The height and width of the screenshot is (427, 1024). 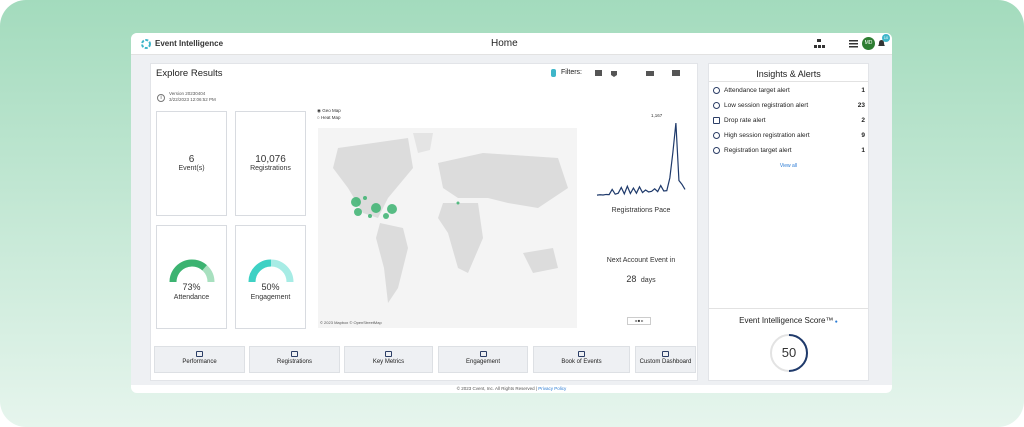 I want to click on version: Version 20230404, so click(x=187, y=93).